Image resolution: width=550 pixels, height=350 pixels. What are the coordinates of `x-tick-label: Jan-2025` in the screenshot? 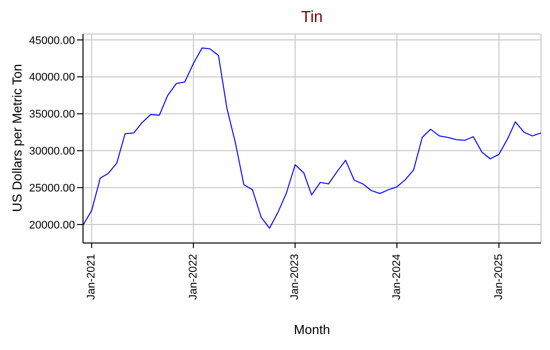 It's located at (498, 277).